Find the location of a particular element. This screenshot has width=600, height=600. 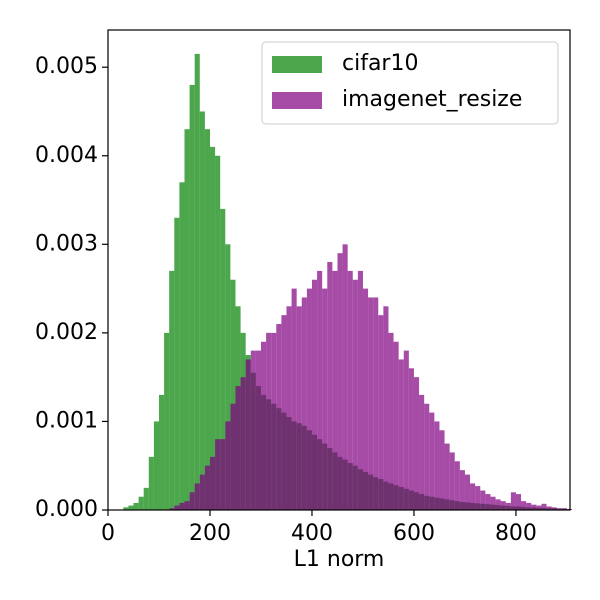

y-tick-label: 0.004 is located at coordinates (66, 155).